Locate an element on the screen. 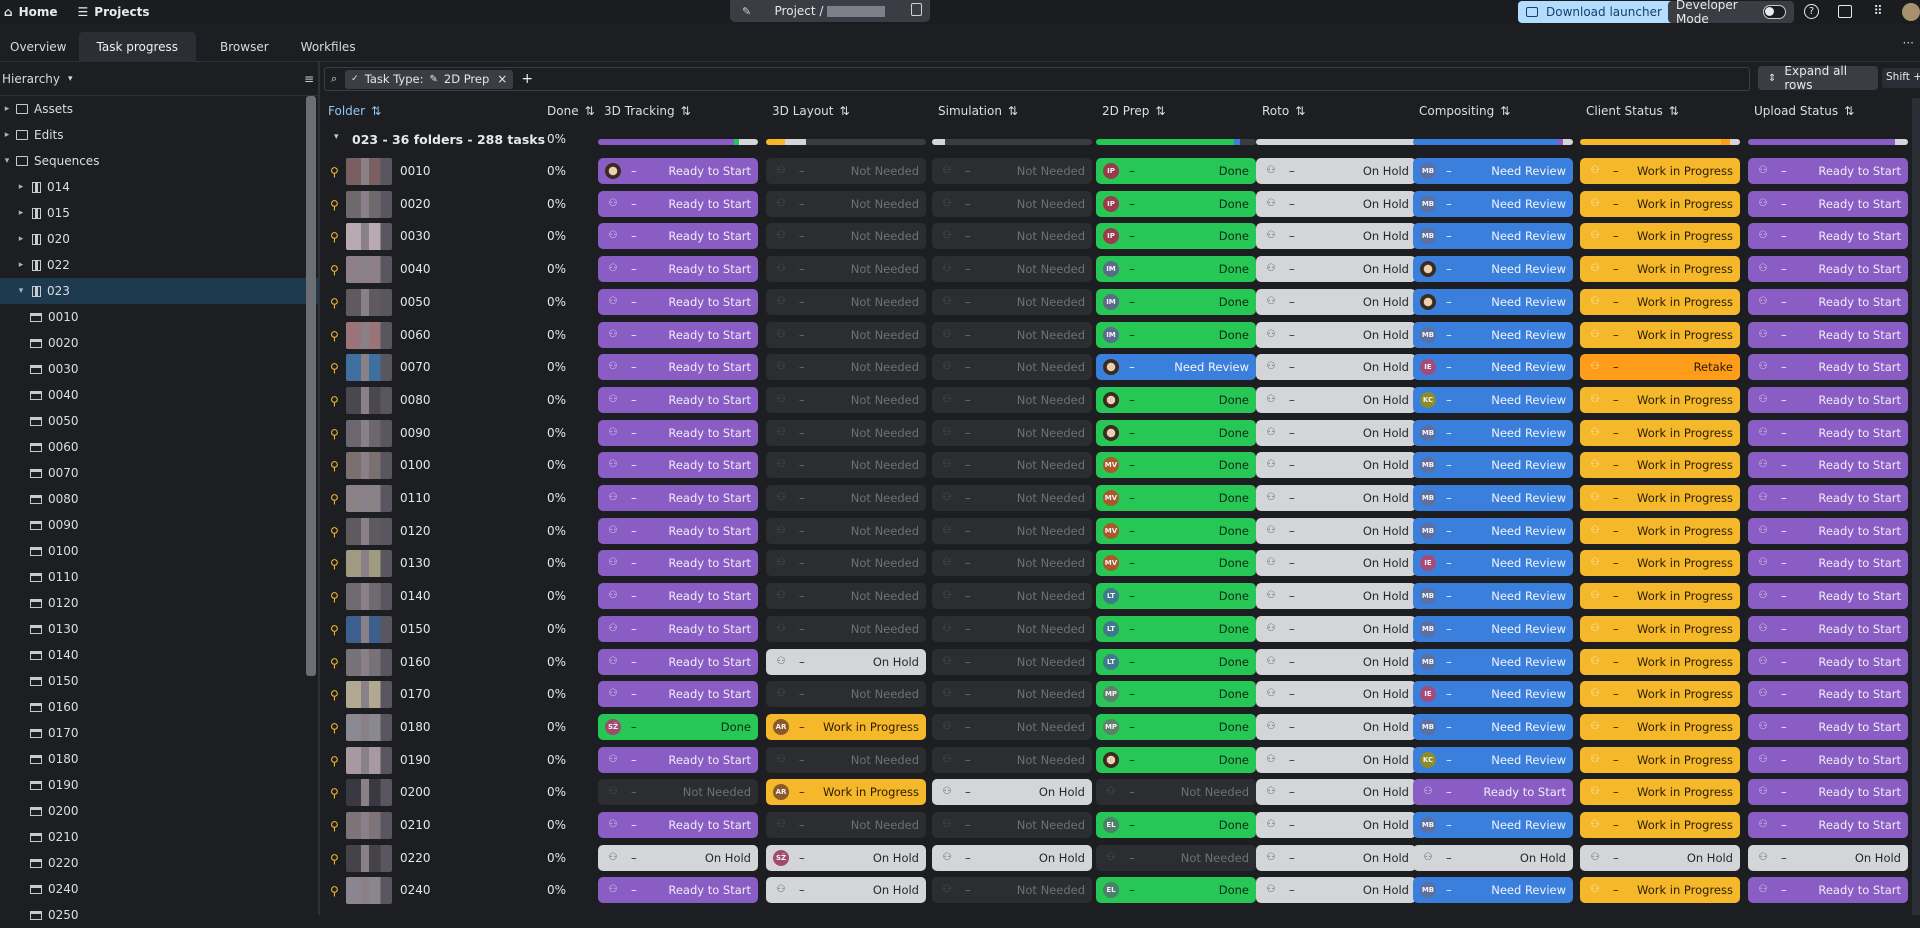  assignee-avatar: LT is located at coordinates (1111, 661).